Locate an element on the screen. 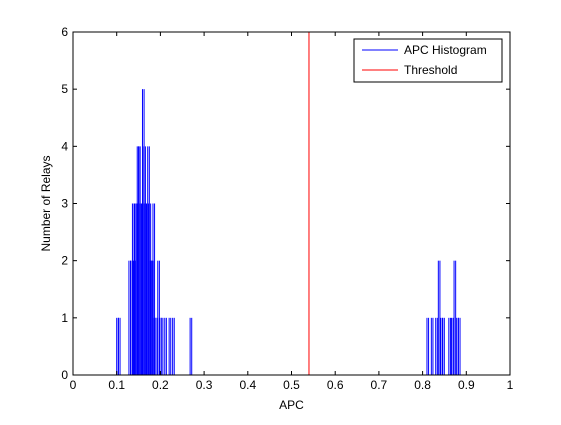 Image resolution: width=561 pixels, height=425 pixels. legend-box is located at coordinates (428, 60).